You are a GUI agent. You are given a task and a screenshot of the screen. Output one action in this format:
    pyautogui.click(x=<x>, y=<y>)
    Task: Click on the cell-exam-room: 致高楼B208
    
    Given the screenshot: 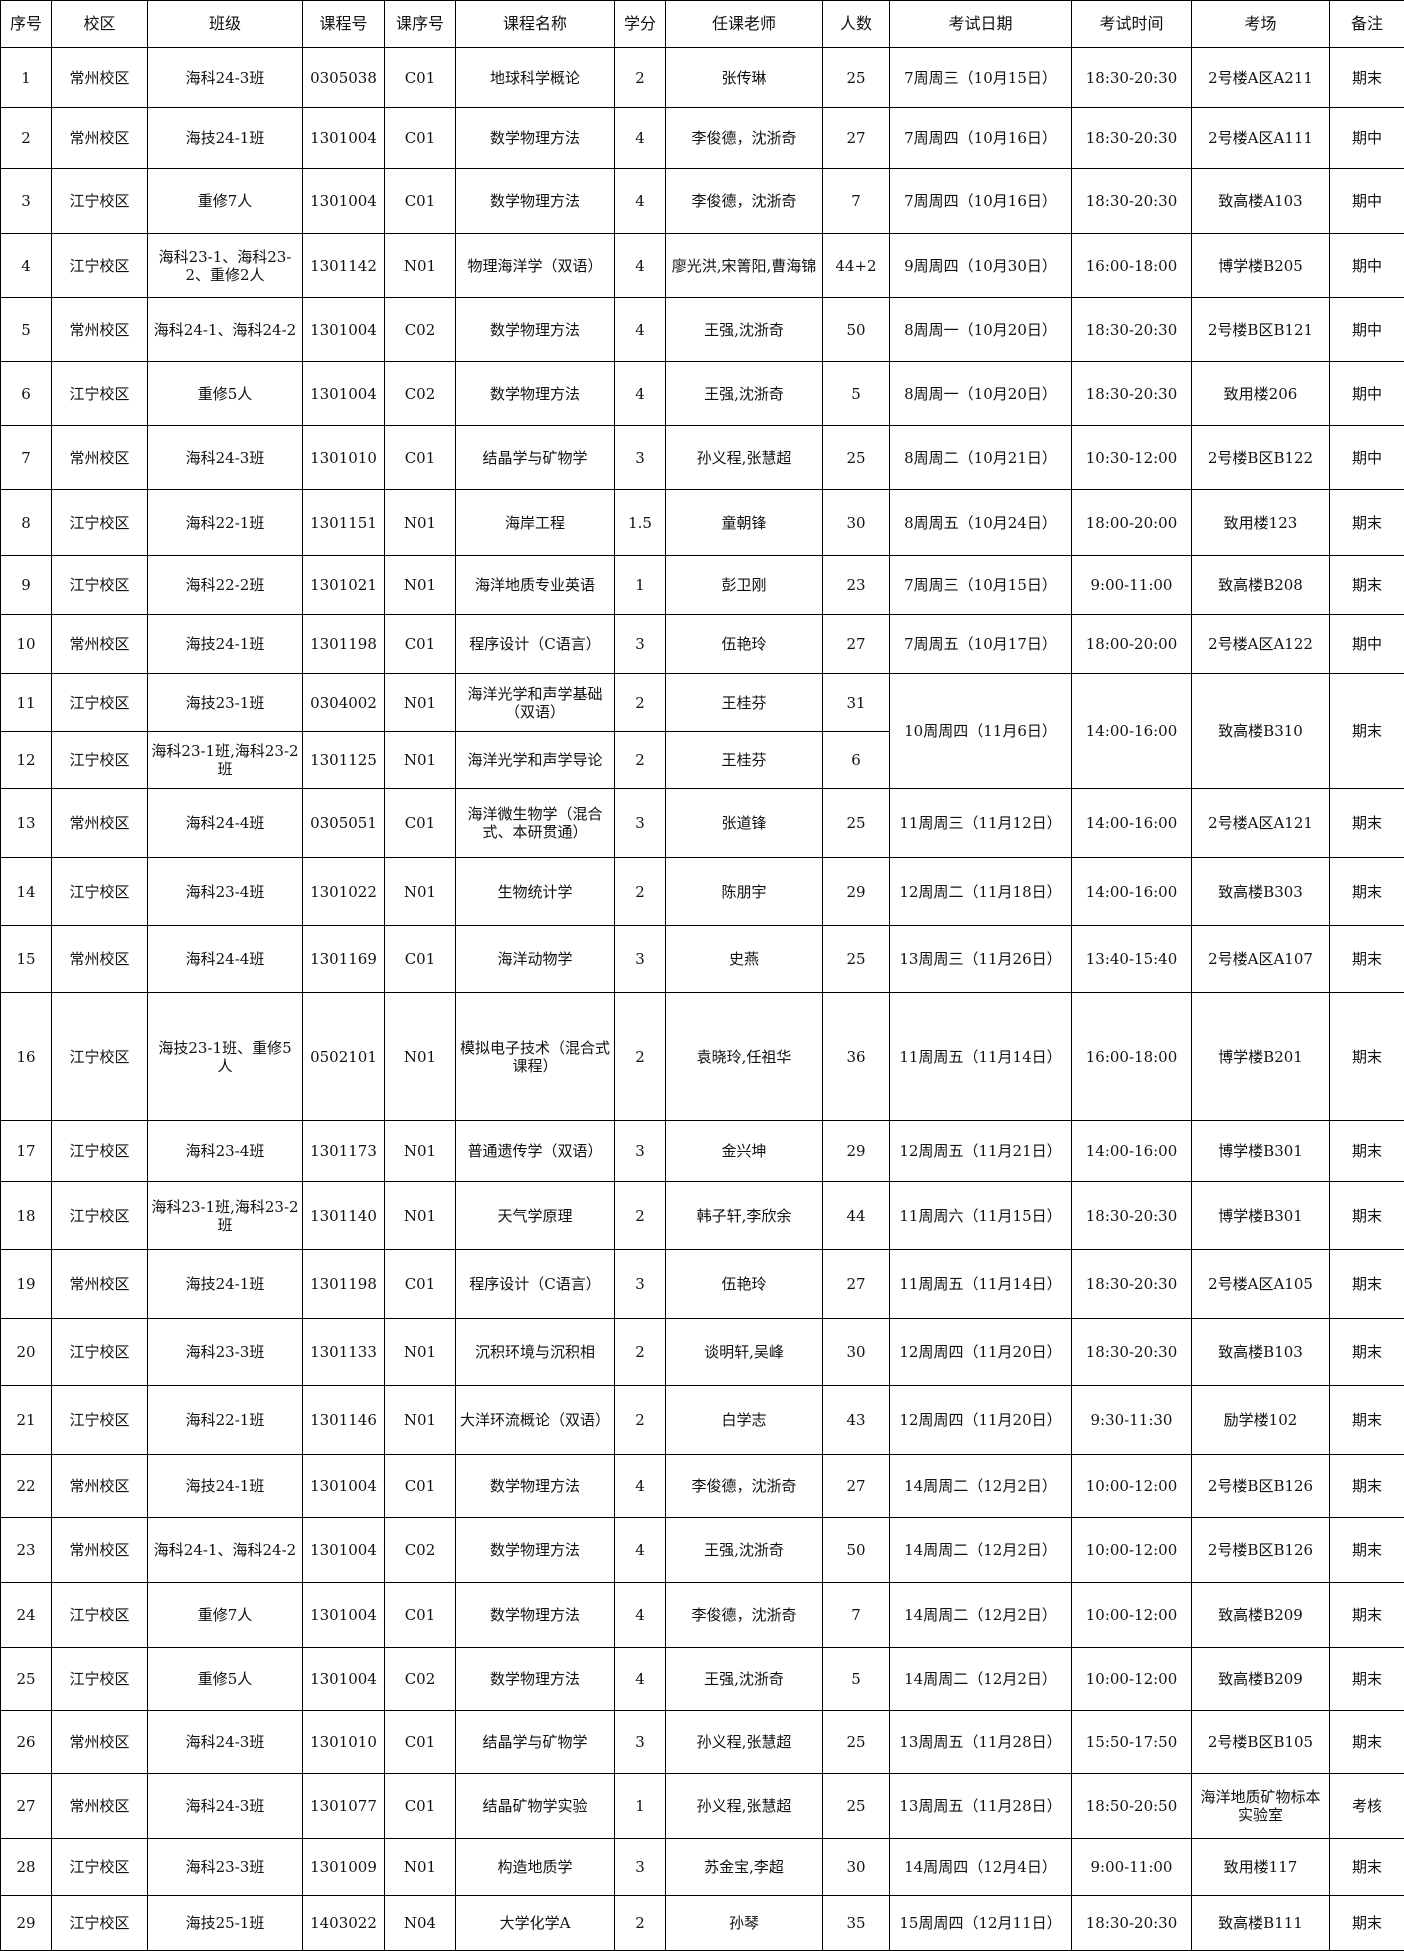 What is the action you would take?
    pyautogui.click(x=1261, y=585)
    